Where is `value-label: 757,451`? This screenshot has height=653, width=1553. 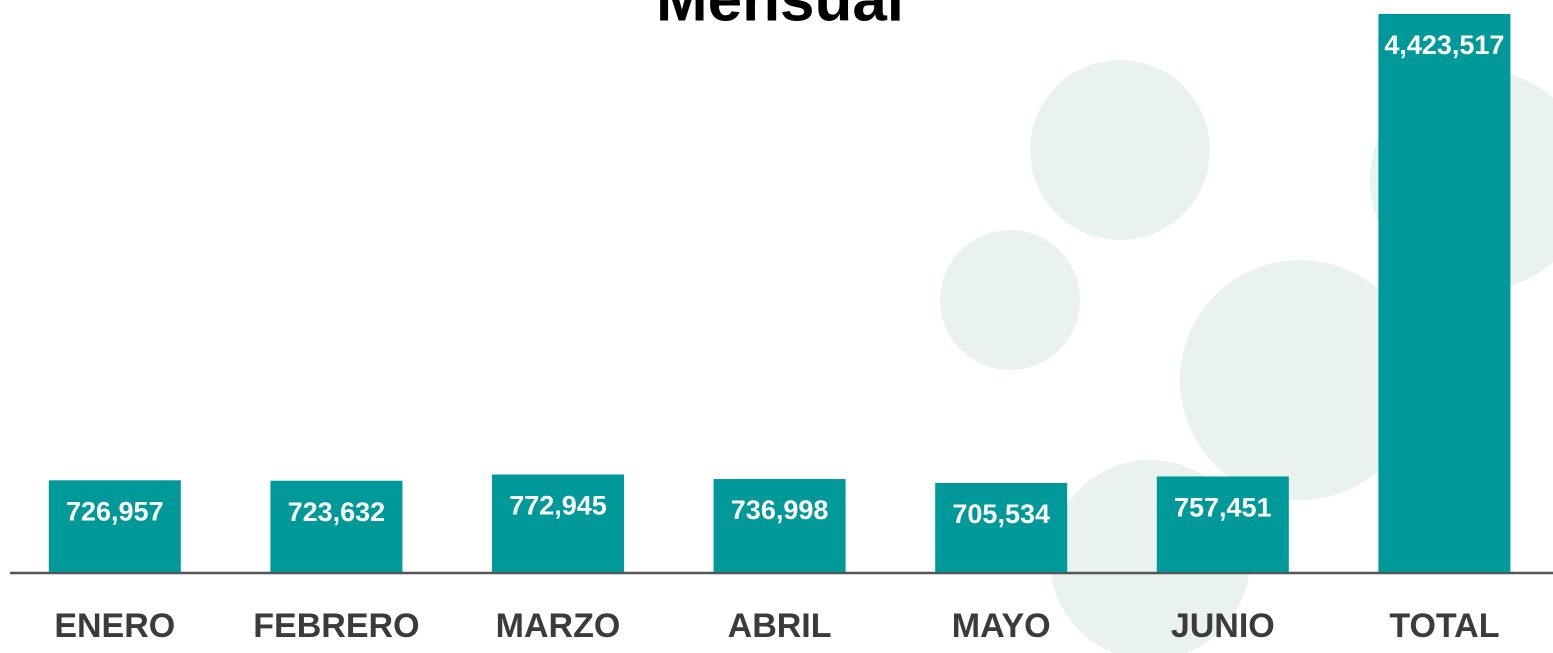 value-label: 757,451 is located at coordinates (1223, 508).